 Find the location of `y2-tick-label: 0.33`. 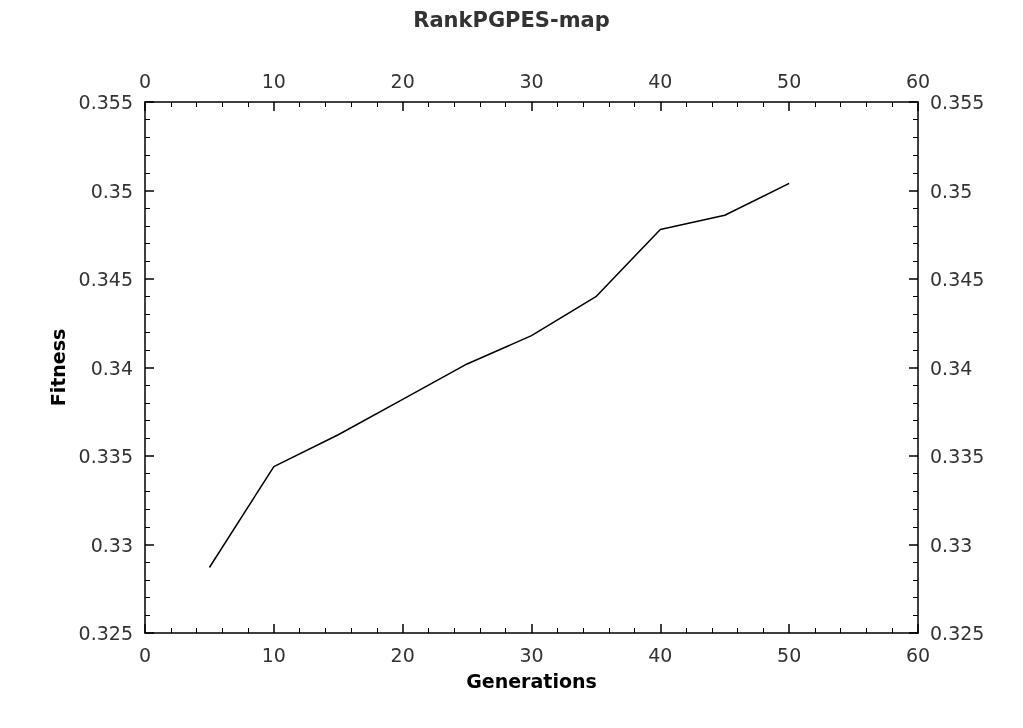

y2-tick-label: 0.33 is located at coordinates (951, 544).